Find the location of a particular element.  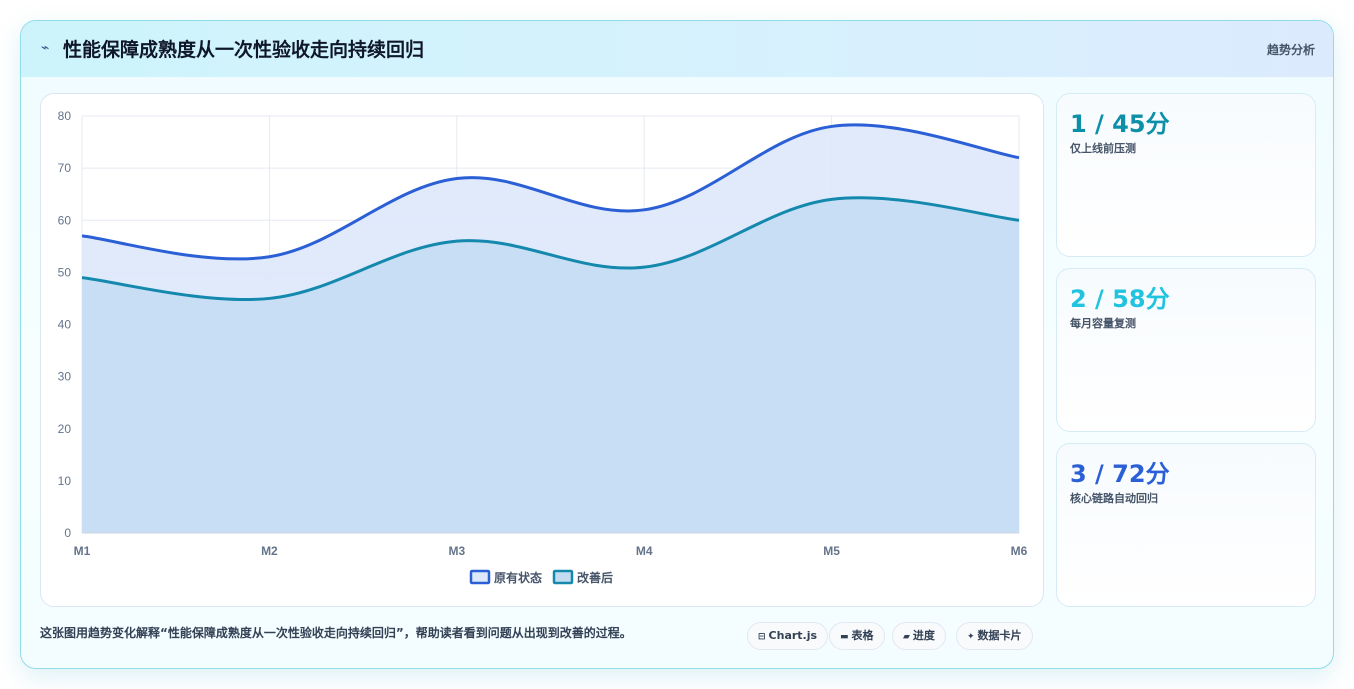

y-tick-label: 0 is located at coordinates (67, 533).